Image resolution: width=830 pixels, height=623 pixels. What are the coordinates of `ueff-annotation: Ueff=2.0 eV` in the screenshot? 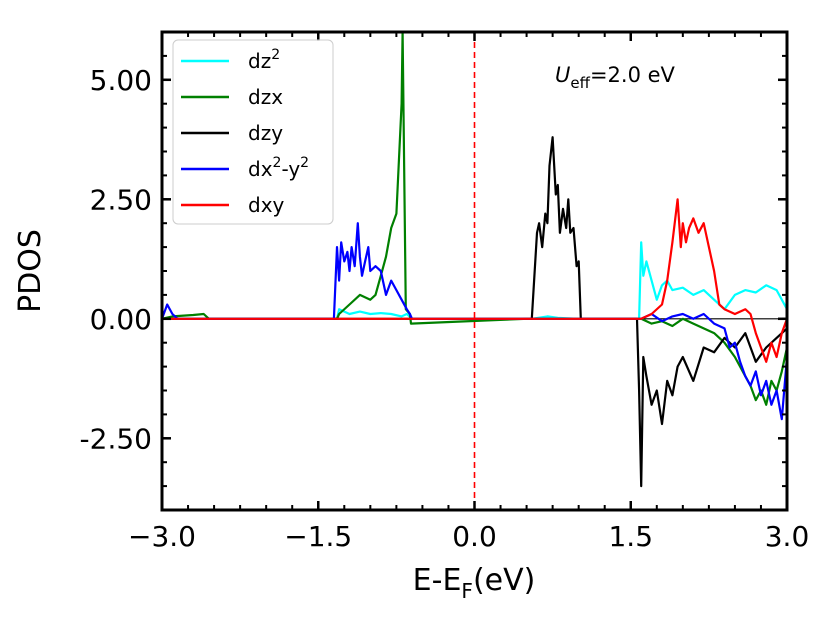 It's located at (615, 77).